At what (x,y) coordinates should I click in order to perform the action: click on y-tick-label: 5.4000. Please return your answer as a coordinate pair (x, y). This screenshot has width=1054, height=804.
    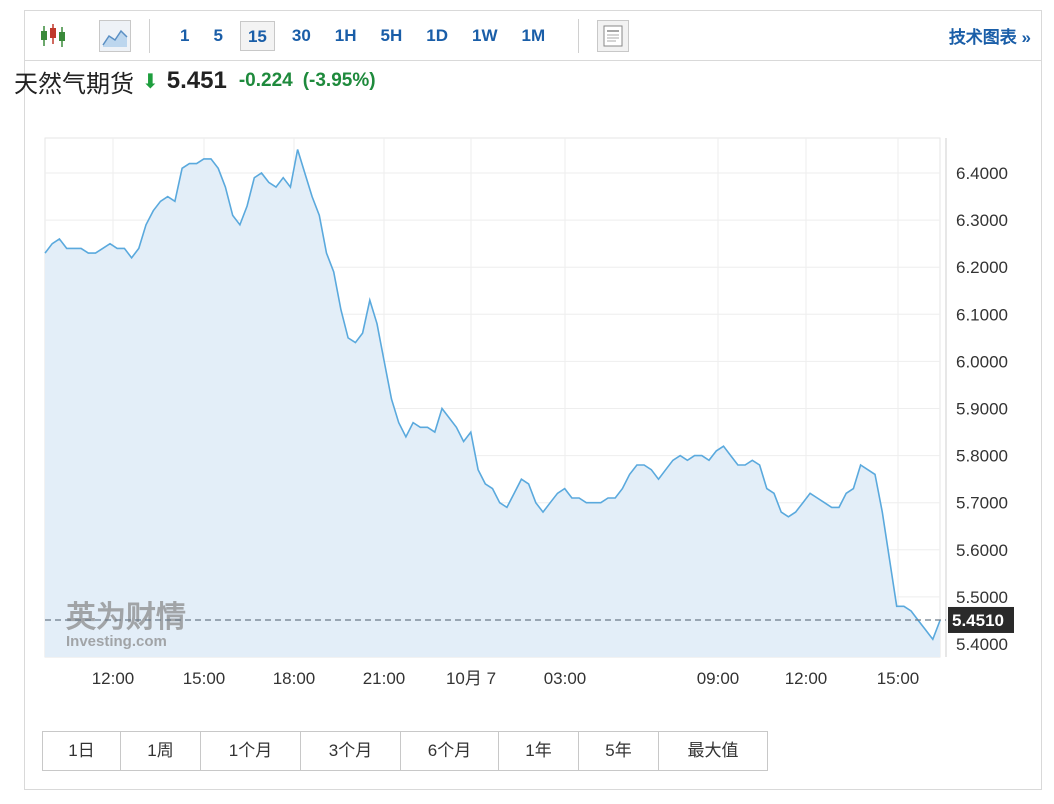
    Looking at the image, I should click on (982, 644).